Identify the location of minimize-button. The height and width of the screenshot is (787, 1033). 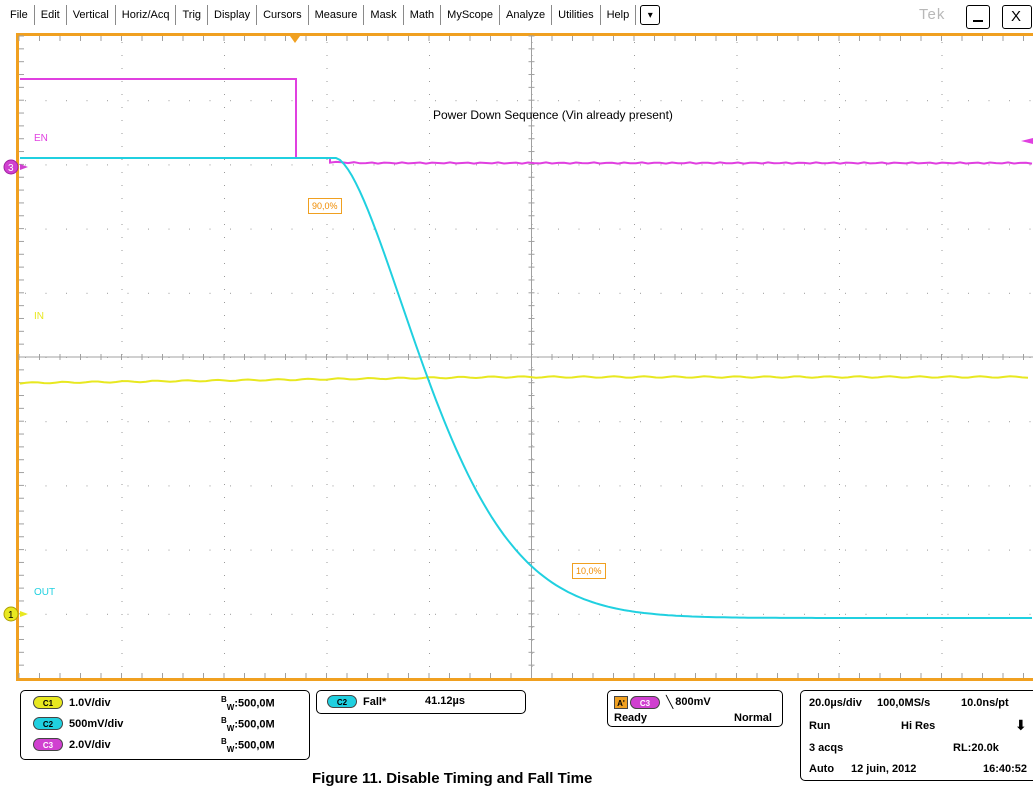
(978, 17).